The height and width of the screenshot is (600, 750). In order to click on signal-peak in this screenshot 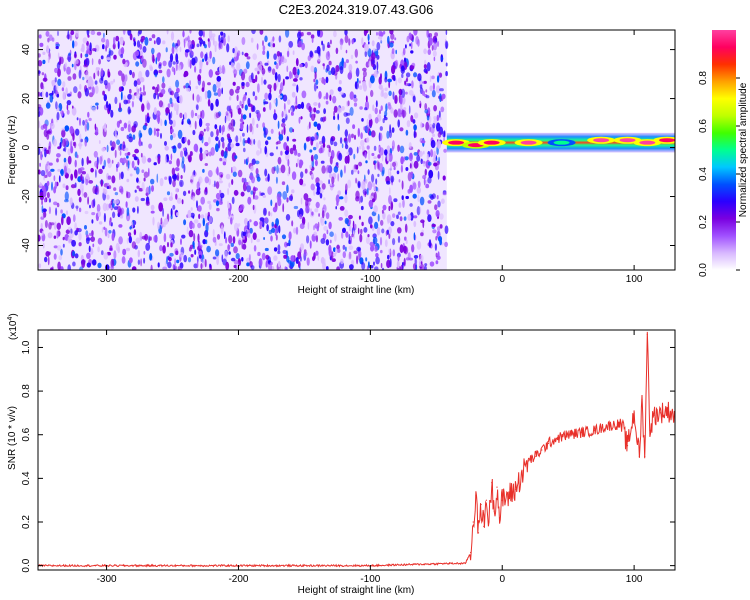, I will do `click(491, 142)`.